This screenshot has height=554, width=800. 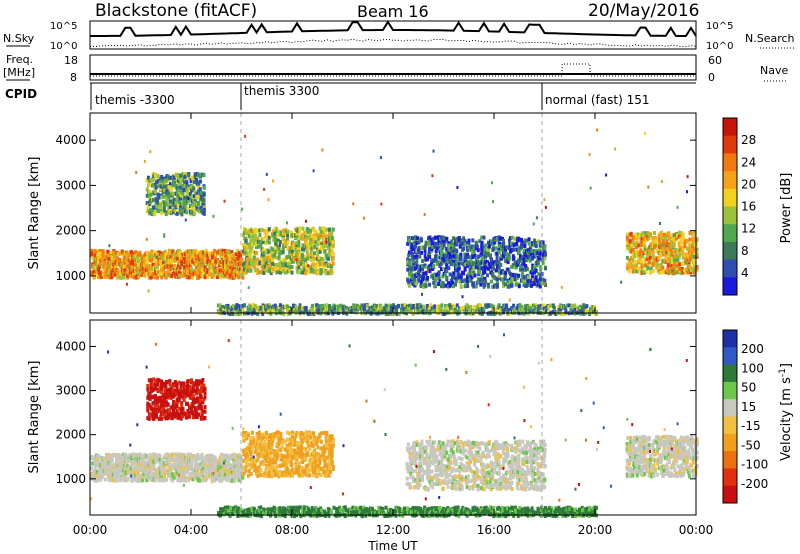 I want to click on colorbar-swatch, so click(x=730, y=197).